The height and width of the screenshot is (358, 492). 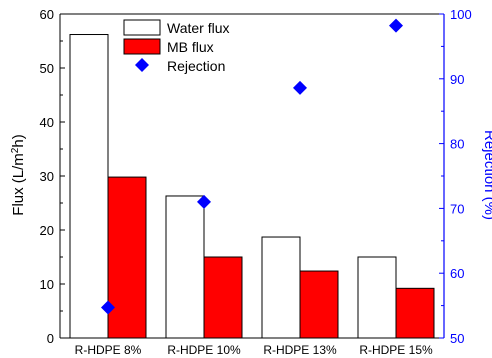 I want to click on y-axis-left-label: Flux (L/m2h), so click(x=18, y=174).